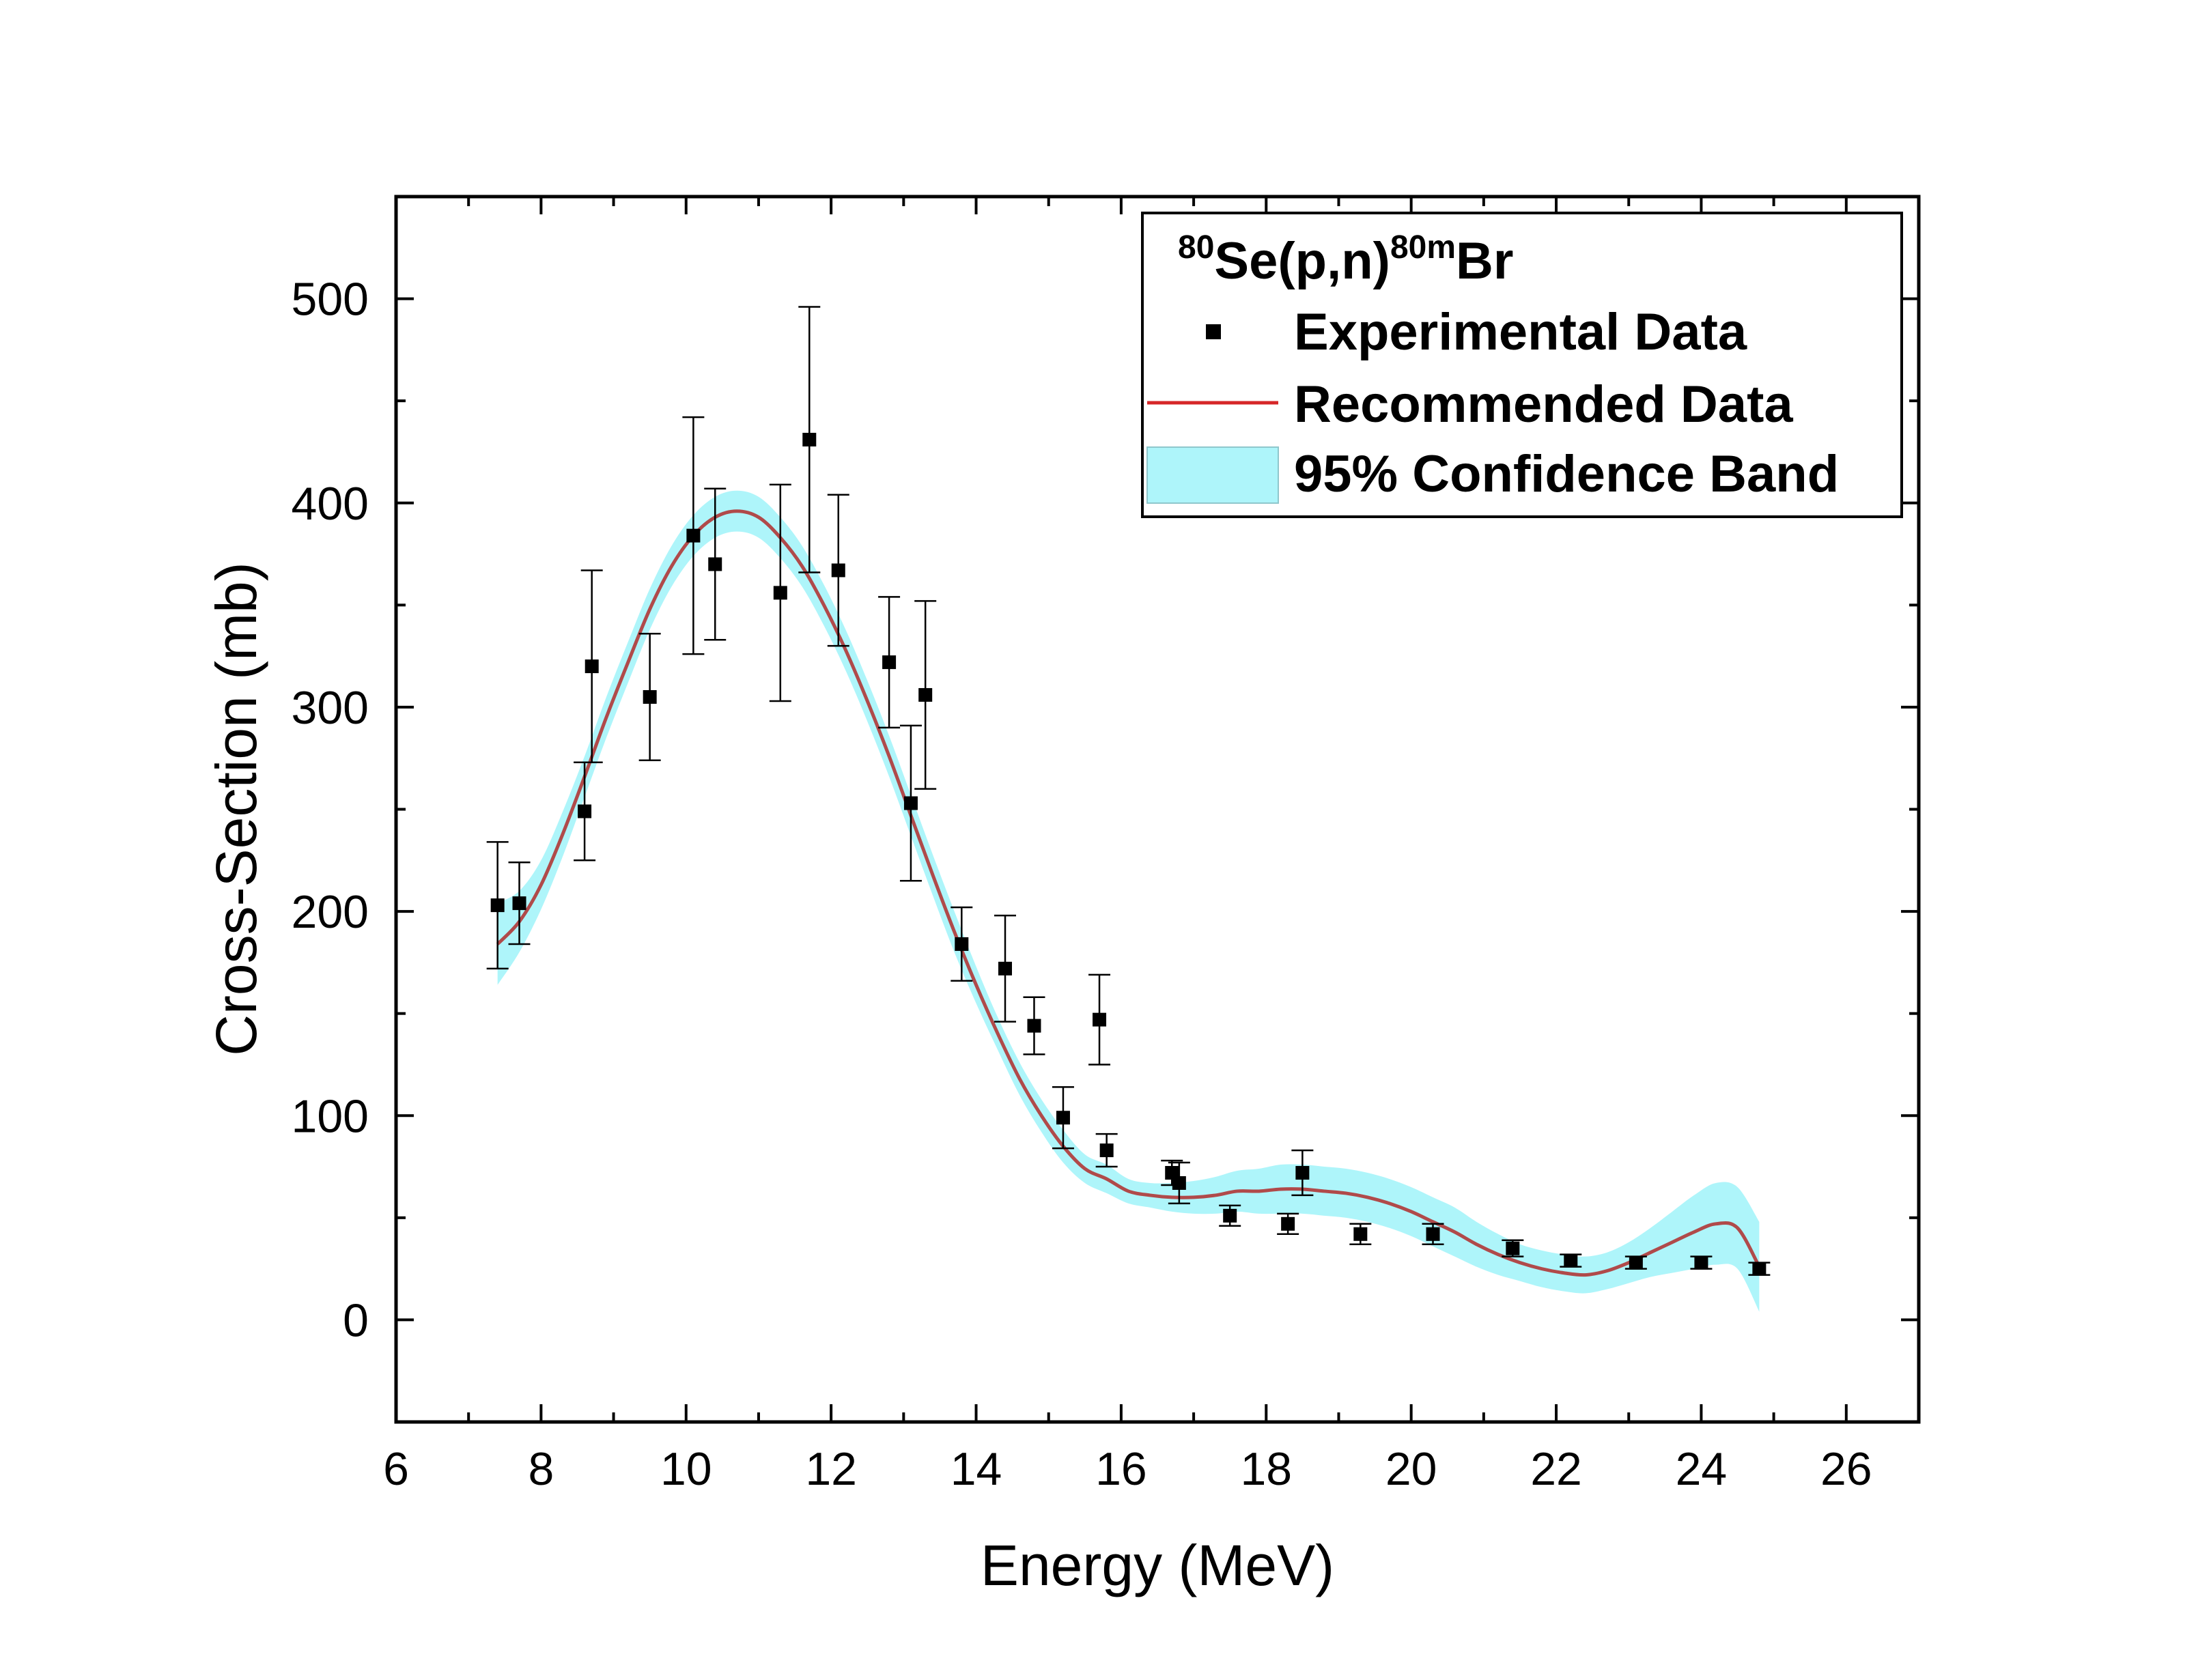 The height and width of the screenshot is (1680, 2196). What do you see at coordinates (1196, 247) in the screenshot?
I see `reaction-mass-number: 80` at bounding box center [1196, 247].